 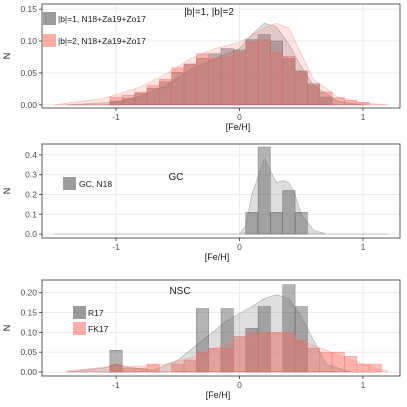 I want to click on y-tick-label: 0.20, so click(x=28, y=293).